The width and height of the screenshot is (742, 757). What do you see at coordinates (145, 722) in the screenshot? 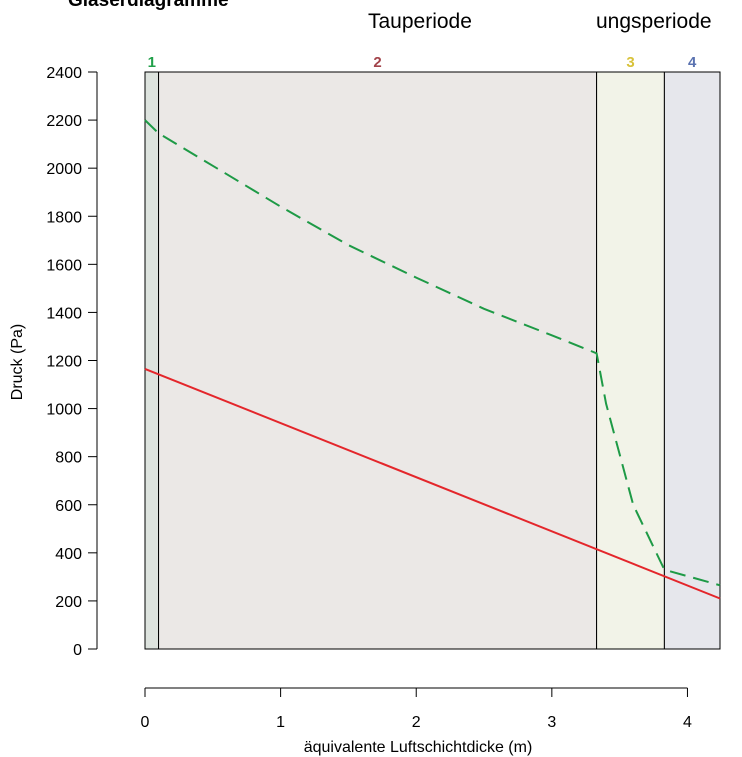
I see `x-tick-label: 0` at bounding box center [145, 722].